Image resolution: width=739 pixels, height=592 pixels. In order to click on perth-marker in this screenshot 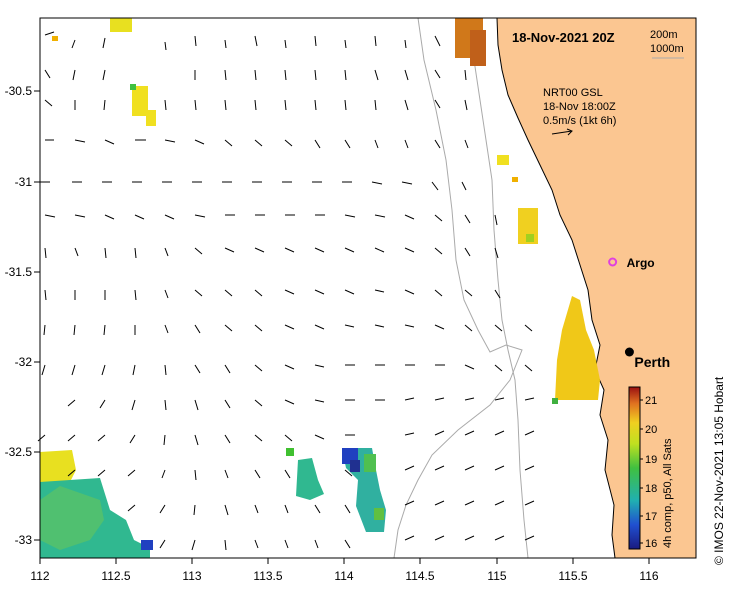, I will do `click(629, 352)`.